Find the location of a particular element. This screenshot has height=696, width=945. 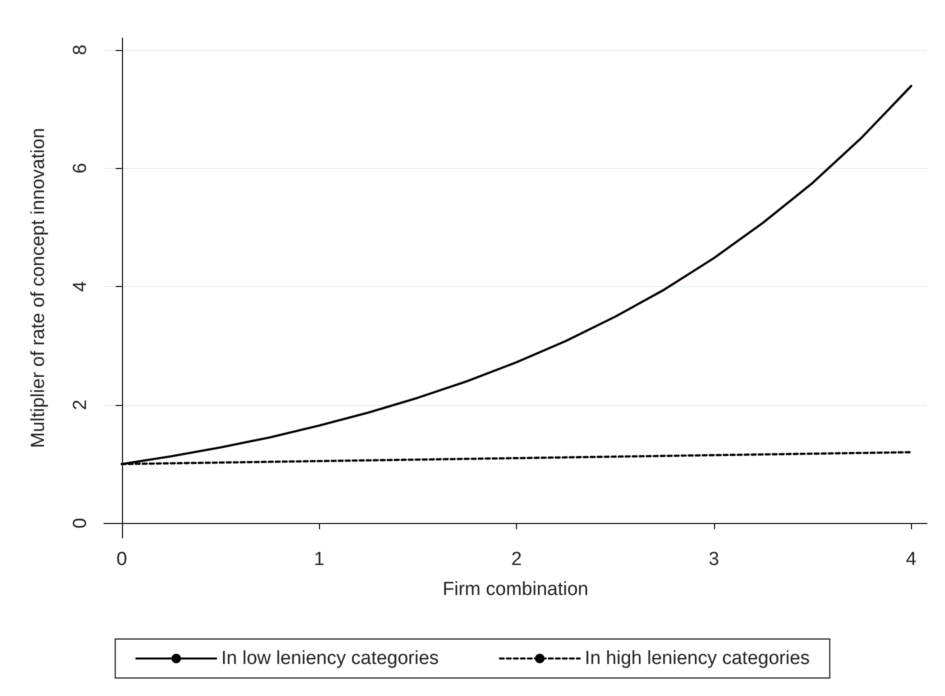

x-tick-label: 2 is located at coordinates (516, 559).